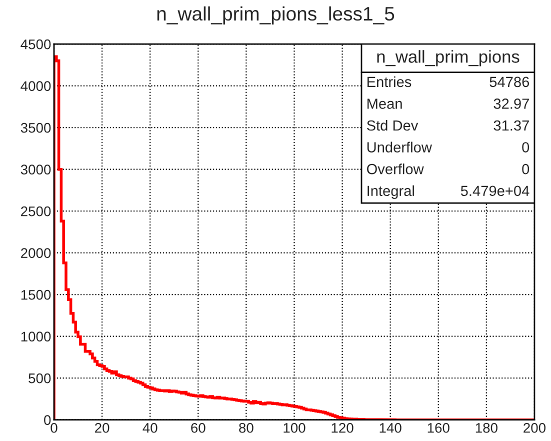 This screenshot has height=441, width=551. Describe the element at coordinates (150, 427) in the screenshot. I see `x-tick-label: 40` at that location.